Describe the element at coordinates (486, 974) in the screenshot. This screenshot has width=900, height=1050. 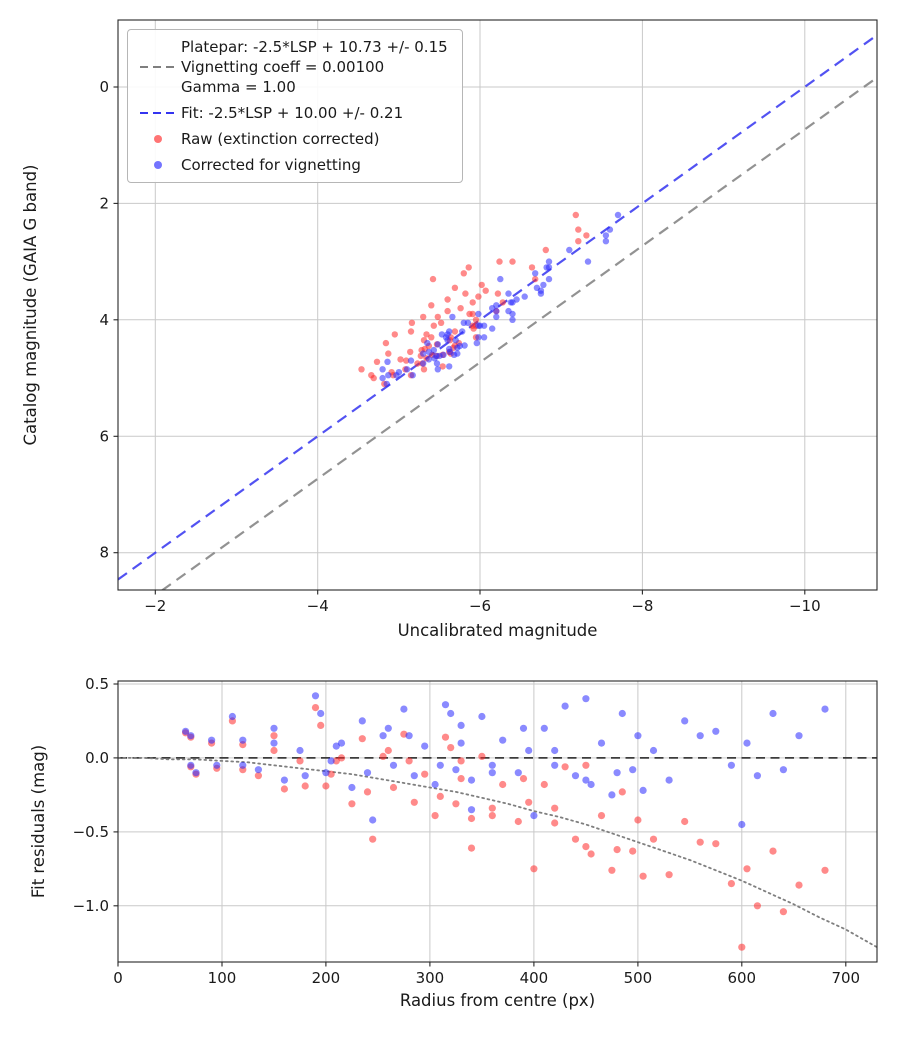
I see `x-ticks: 0 100 200 300 400 500 600 700` at that location.